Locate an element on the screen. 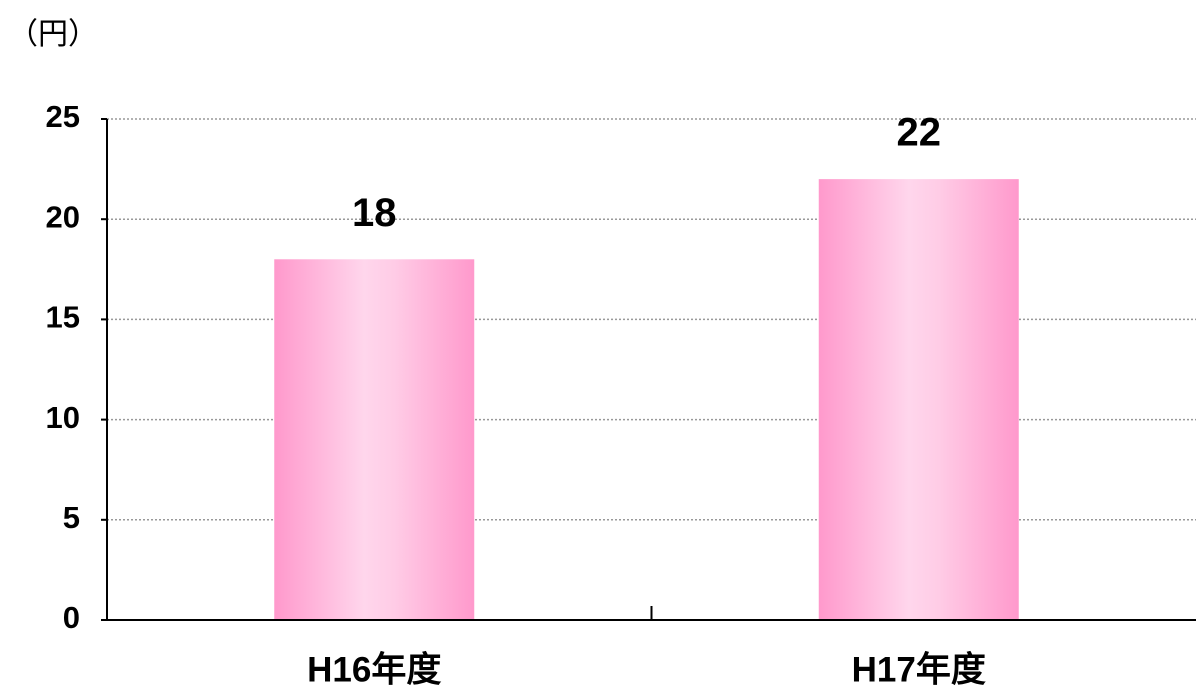 This screenshot has width=1196, height=695. y-tick-label: 15 is located at coordinates (63, 317).